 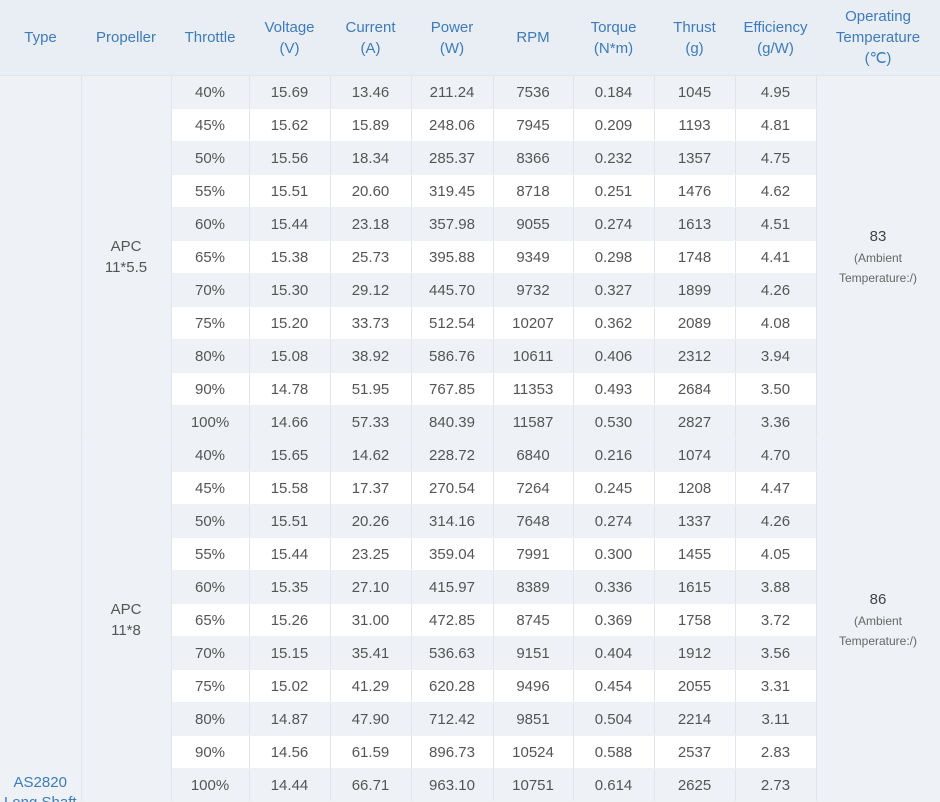 I want to click on rpm-cell: 10611, so click(x=533, y=356).